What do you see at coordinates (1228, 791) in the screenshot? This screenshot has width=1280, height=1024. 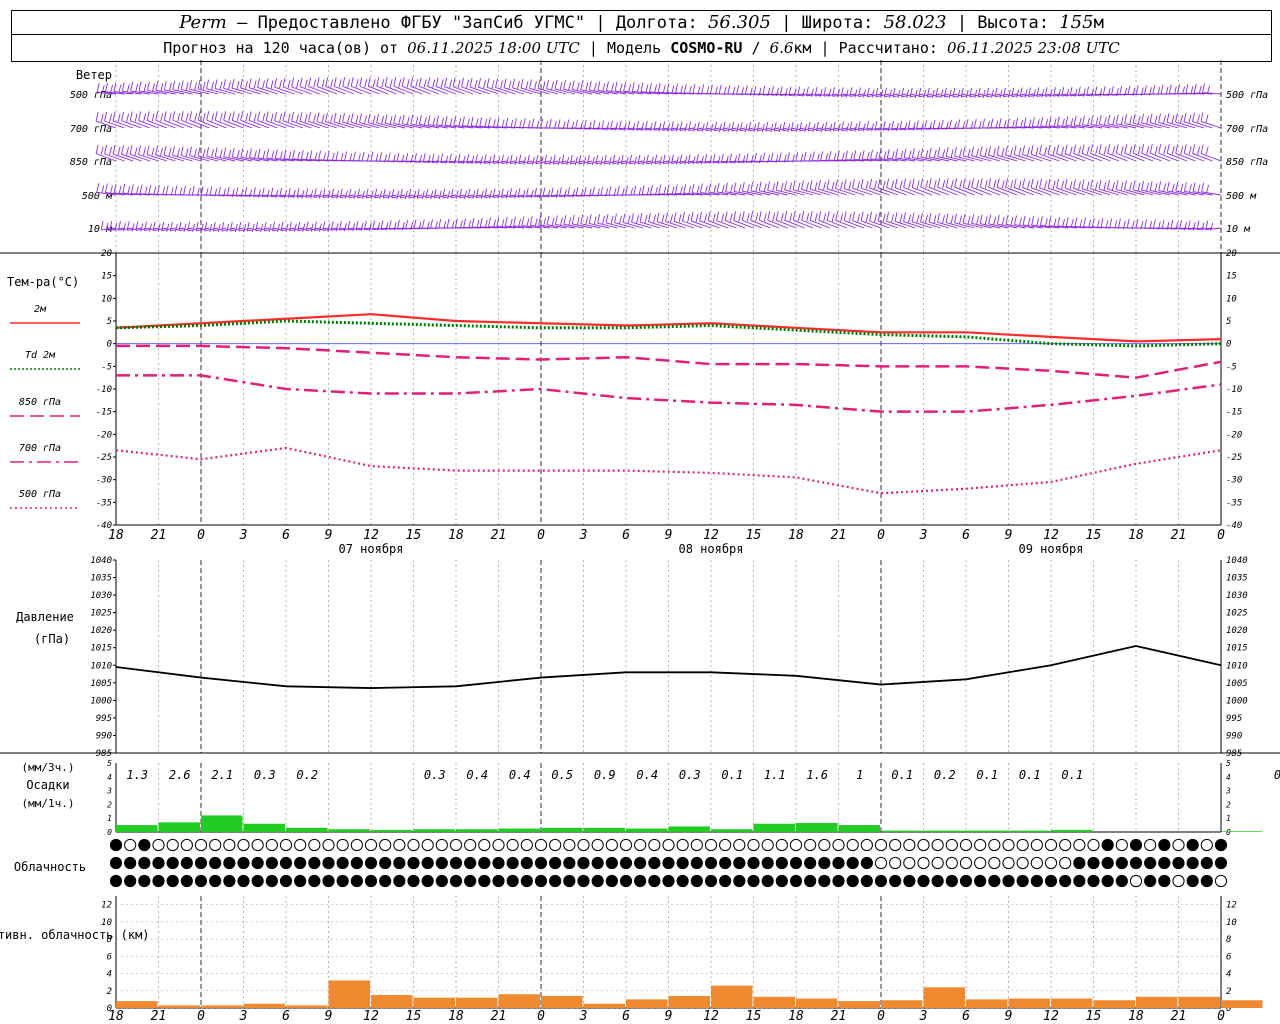 I see `precip-tick-right: 3` at bounding box center [1228, 791].